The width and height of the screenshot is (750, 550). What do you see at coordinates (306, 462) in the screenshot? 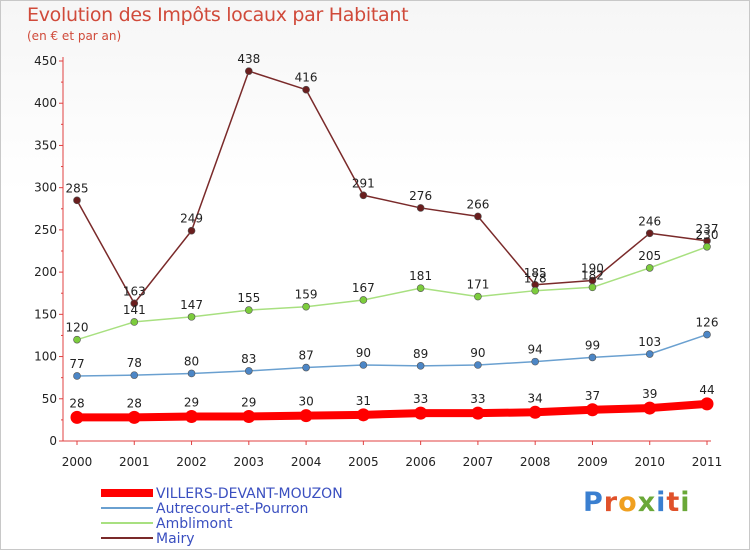
I see `x-tick-label: 2004` at bounding box center [306, 462].